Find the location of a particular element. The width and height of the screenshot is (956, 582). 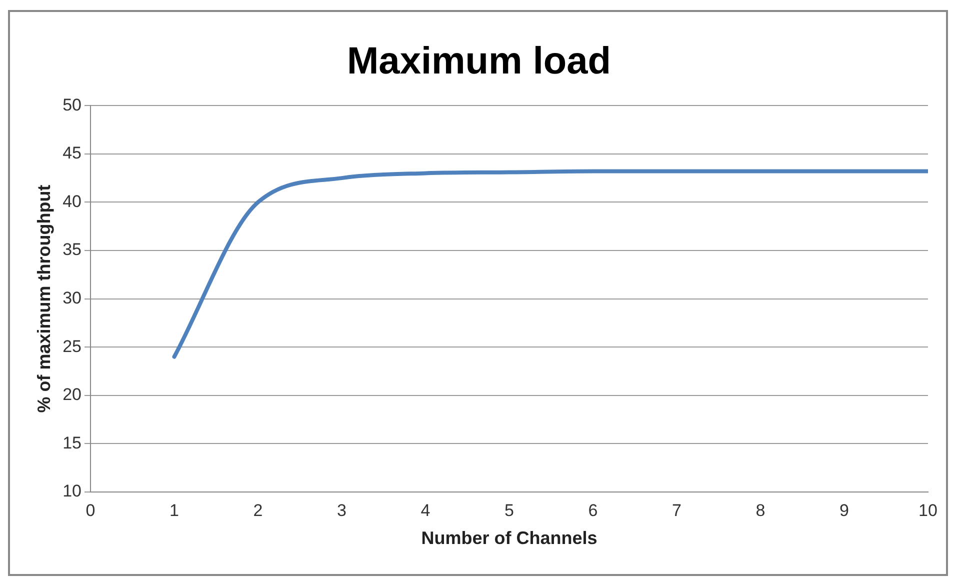

y-tick-label: 45 is located at coordinates (72, 153).